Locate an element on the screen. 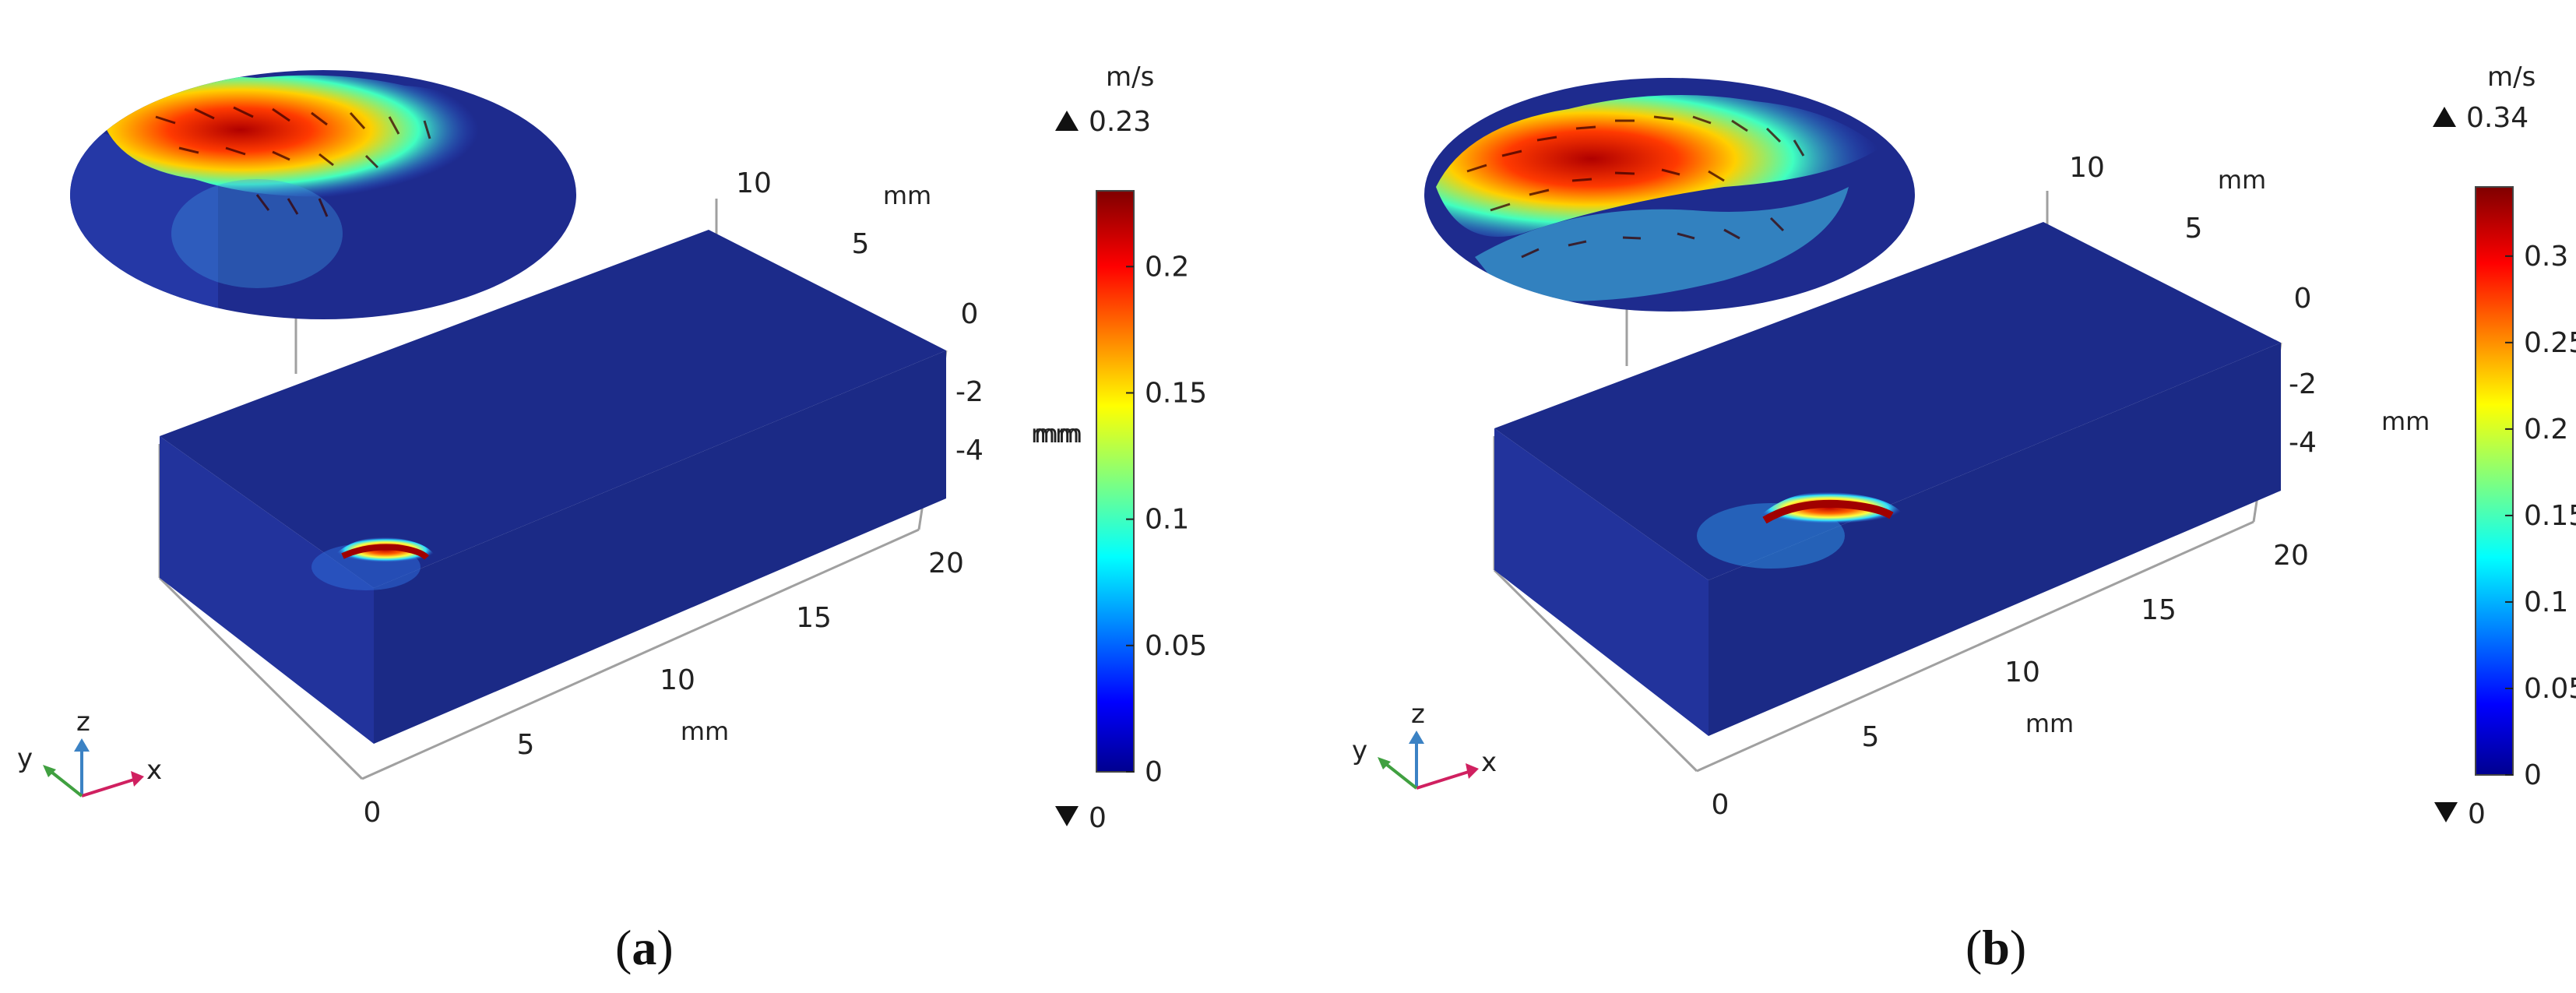 The image size is (2576, 993). panel-caption: (b) is located at coordinates (1995, 948).